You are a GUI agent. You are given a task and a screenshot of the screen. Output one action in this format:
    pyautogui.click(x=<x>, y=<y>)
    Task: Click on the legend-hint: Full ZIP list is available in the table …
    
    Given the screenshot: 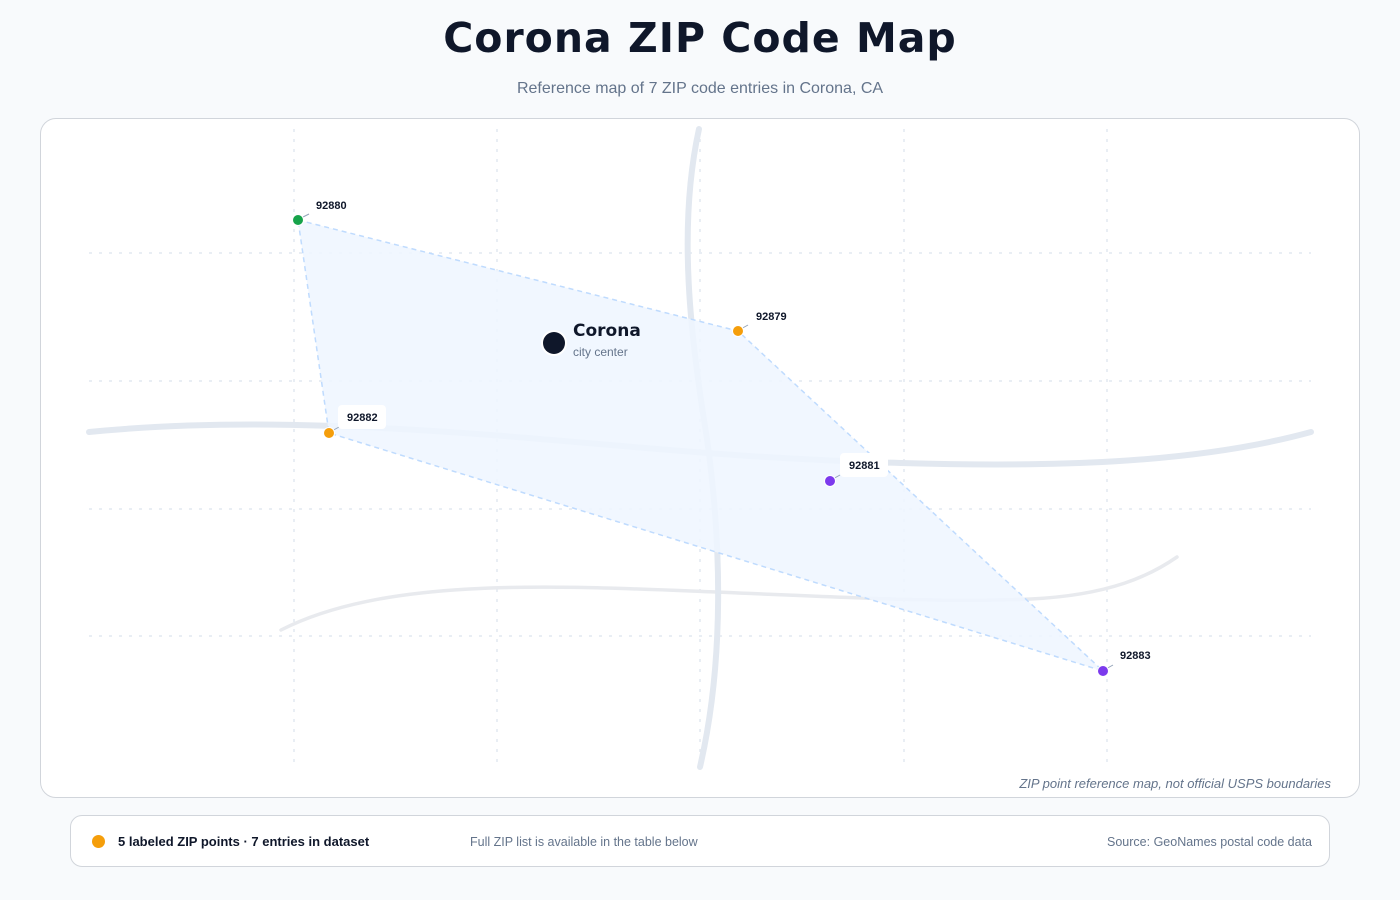 What is the action you would take?
    pyautogui.click(x=584, y=842)
    